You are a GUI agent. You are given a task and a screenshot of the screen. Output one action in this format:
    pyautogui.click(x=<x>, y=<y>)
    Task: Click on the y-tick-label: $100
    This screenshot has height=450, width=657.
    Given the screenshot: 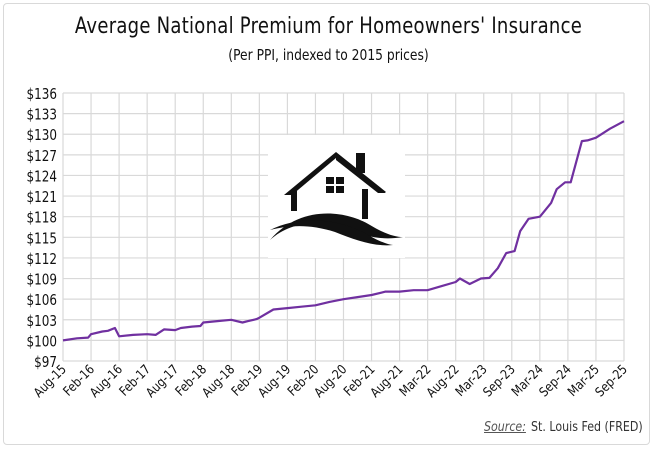 What is the action you would take?
    pyautogui.click(x=41, y=342)
    